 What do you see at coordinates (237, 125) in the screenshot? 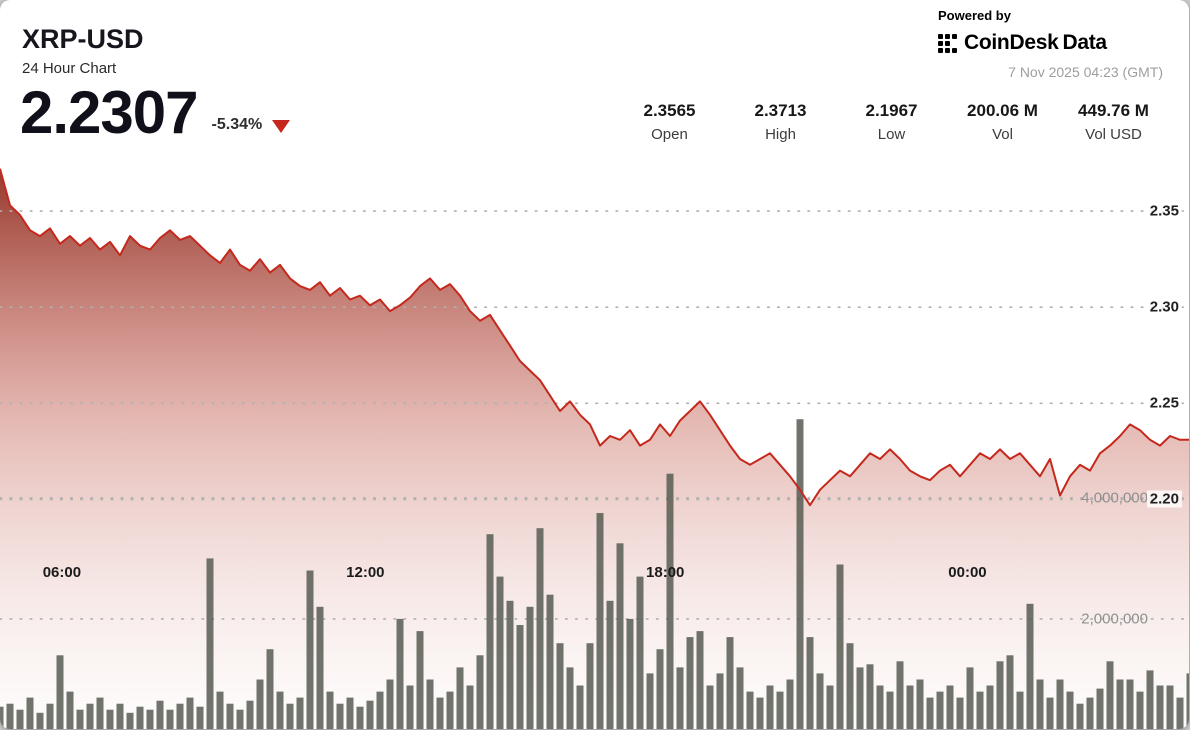
I see `price-change: -5.34%` at bounding box center [237, 125].